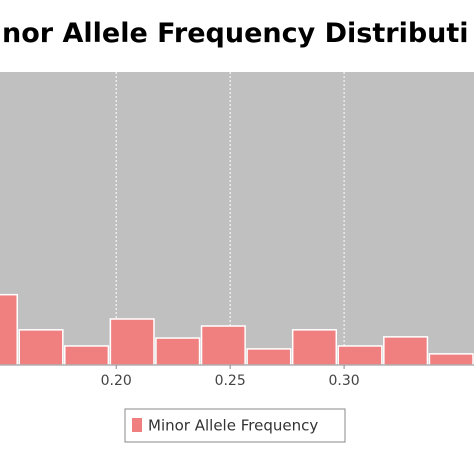 Image resolution: width=474 pixels, height=474 pixels. I want to click on x-tick-label: 0.25, so click(230, 381).